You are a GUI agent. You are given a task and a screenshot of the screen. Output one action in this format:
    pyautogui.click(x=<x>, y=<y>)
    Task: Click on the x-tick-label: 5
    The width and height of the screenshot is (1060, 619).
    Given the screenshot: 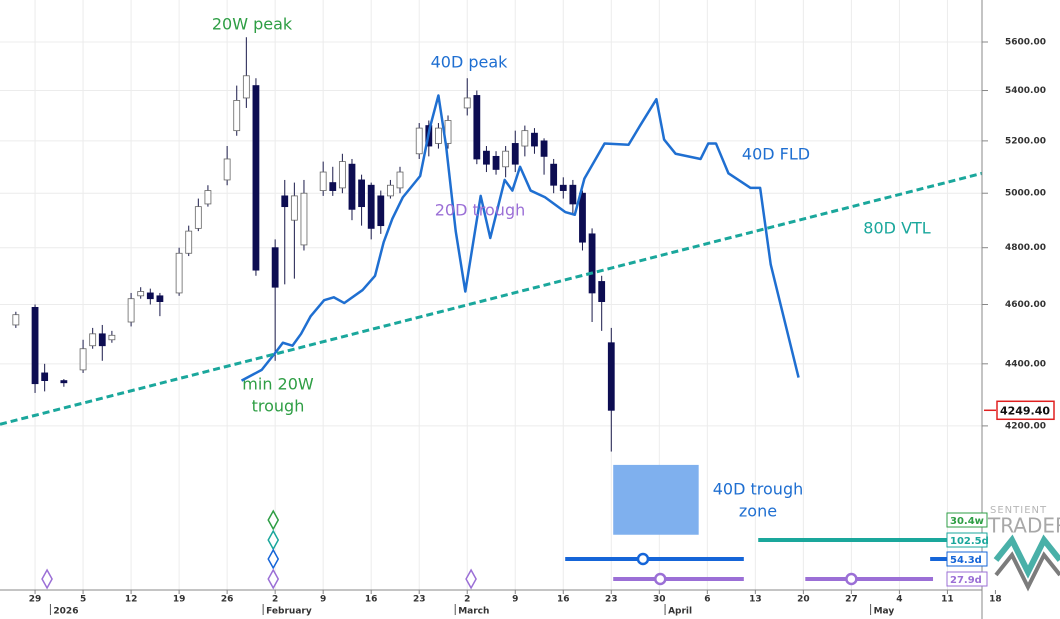 What is the action you would take?
    pyautogui.click(x=83, y=600)
    